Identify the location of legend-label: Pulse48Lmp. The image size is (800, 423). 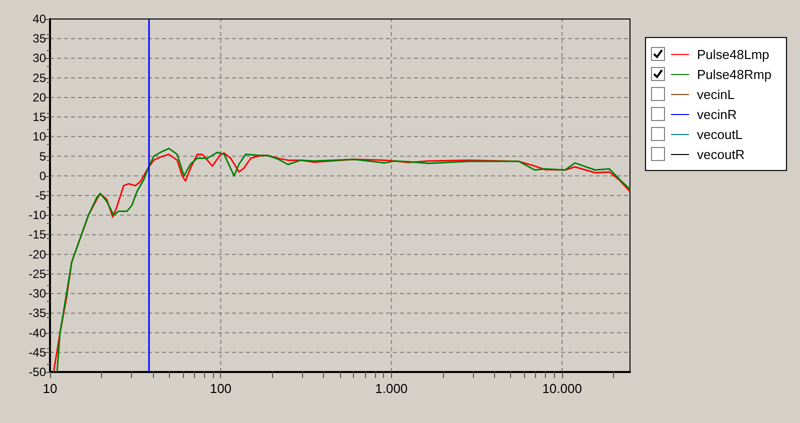
(733, 54).